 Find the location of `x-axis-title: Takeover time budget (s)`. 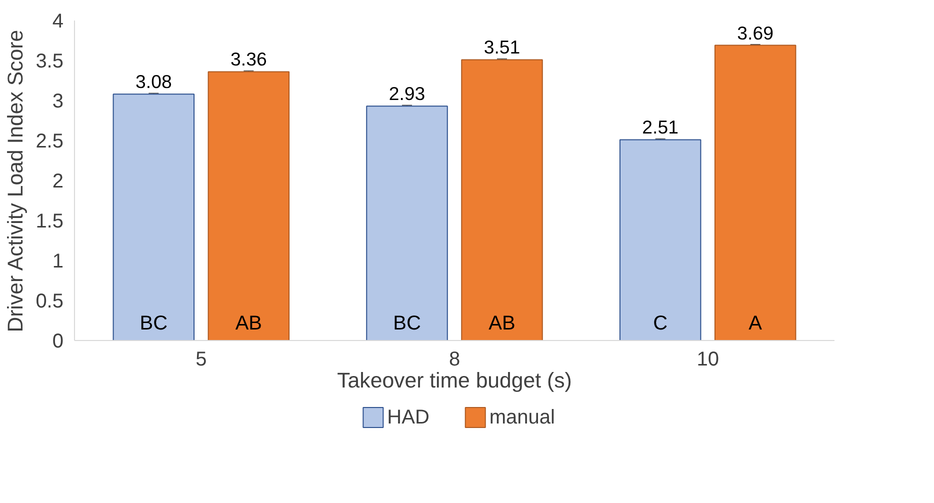

x-axis-title: Takeover time budget (s) is located at coordinates (454, 380).